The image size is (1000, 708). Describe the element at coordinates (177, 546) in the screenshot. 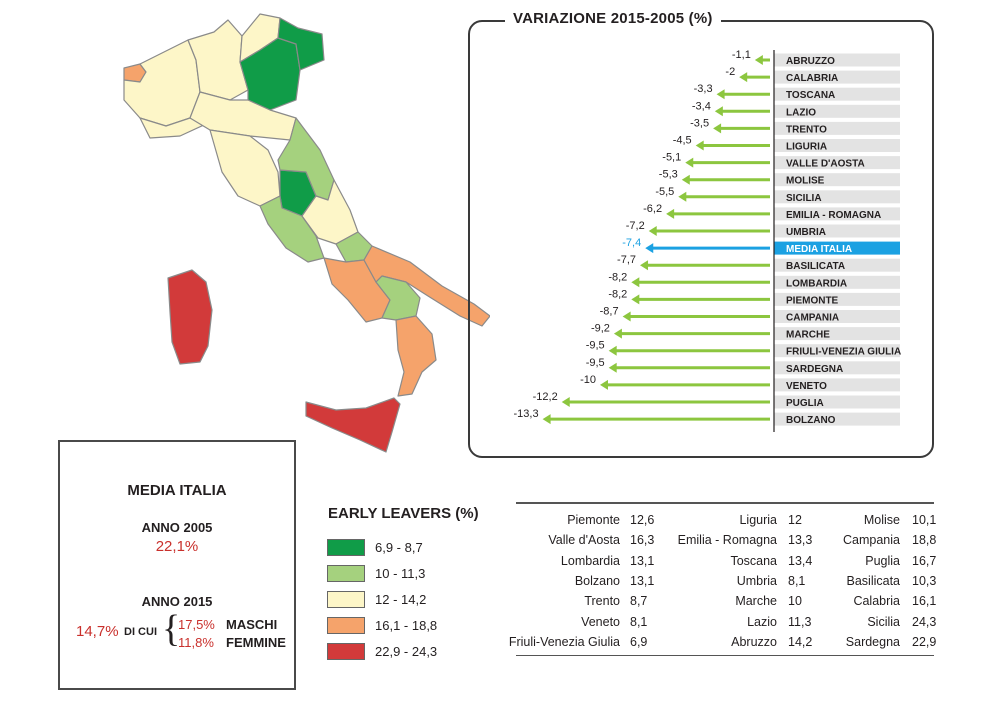

I see `anno-2005-value: 22,1%` at that location.